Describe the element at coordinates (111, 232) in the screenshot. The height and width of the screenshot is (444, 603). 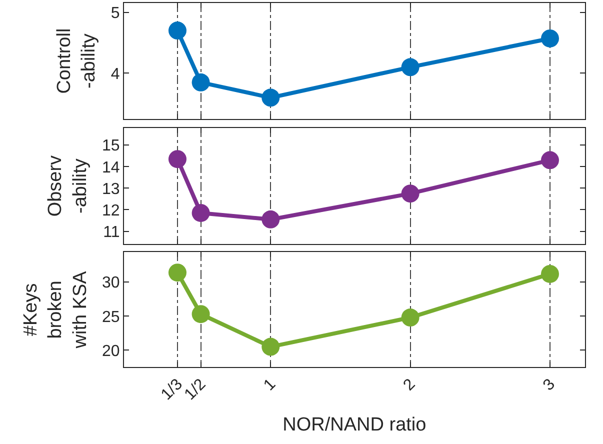
I see `y-tick-label: 11` at that location.